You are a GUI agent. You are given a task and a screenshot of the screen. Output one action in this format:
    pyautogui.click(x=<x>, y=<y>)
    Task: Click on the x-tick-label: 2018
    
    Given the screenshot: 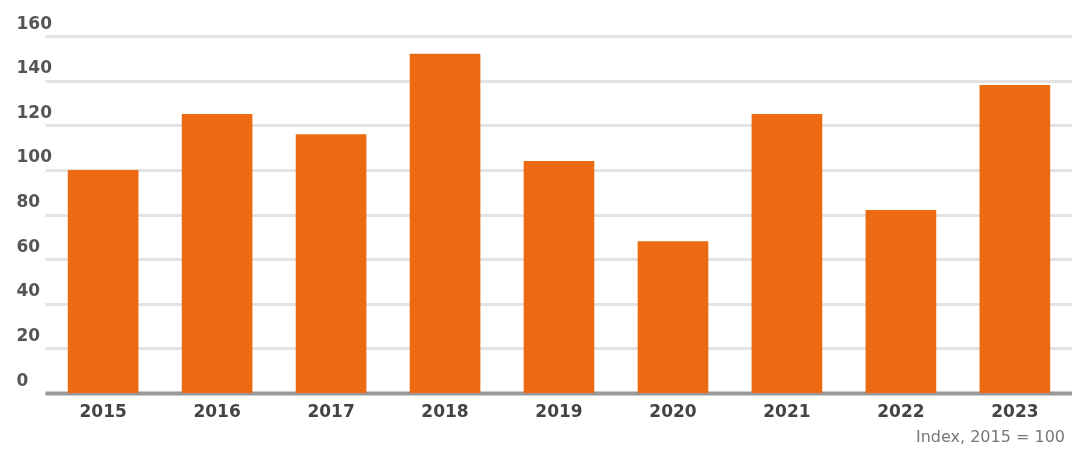 What is the action you would take?
    pyautogui.click(x=445, y=410)
    